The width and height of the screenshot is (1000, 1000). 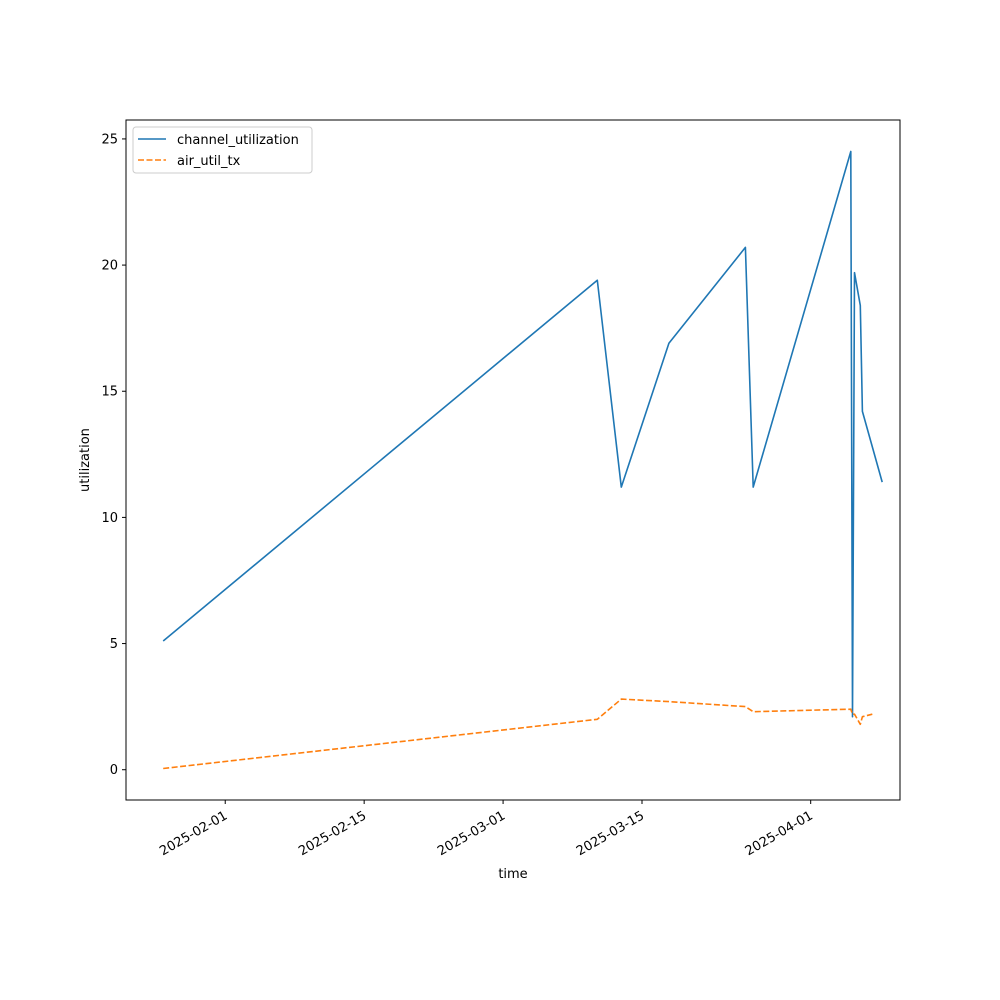 I want to click on x-tick-label: 2025-02-15, so click(x=332, y=833).